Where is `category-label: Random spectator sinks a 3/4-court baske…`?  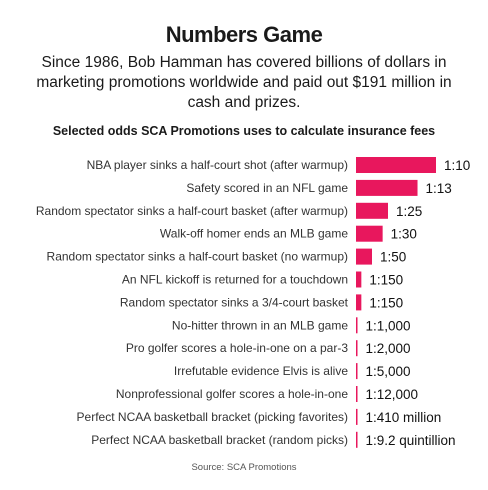
category-label: Random spectator sinks a 3/4-court baske… is located at coordinates (234, 302).